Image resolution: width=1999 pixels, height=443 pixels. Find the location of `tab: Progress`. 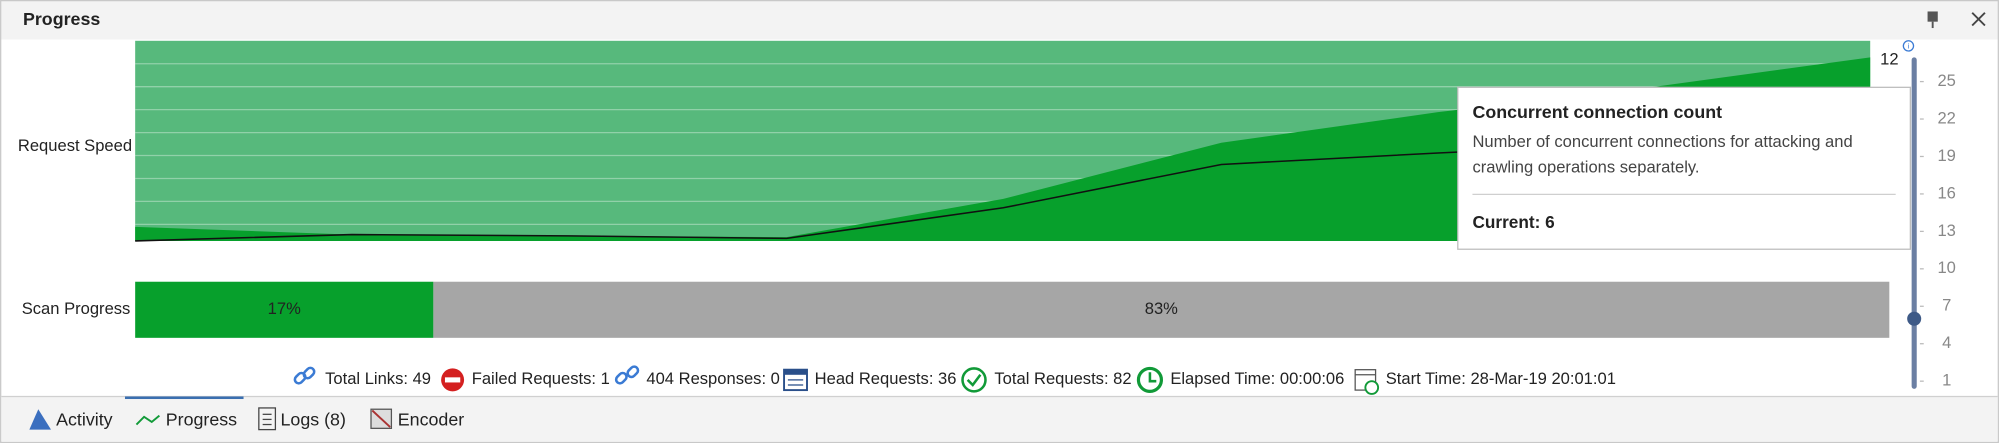

tab: Progress is located at coordinates (201, 419).